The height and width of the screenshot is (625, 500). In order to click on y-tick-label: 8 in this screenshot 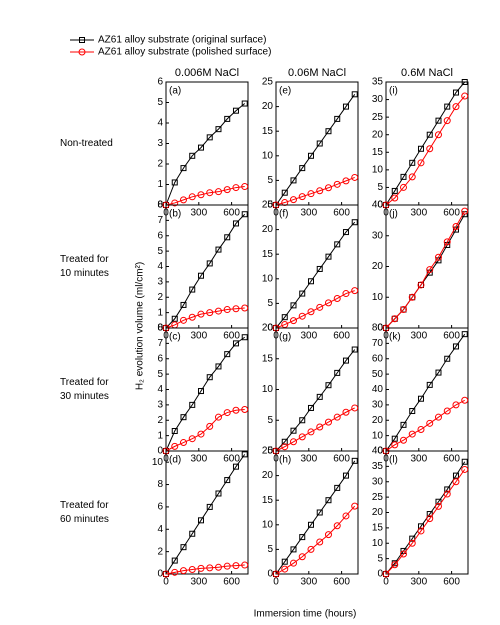, I will do `click(160, 328)`.